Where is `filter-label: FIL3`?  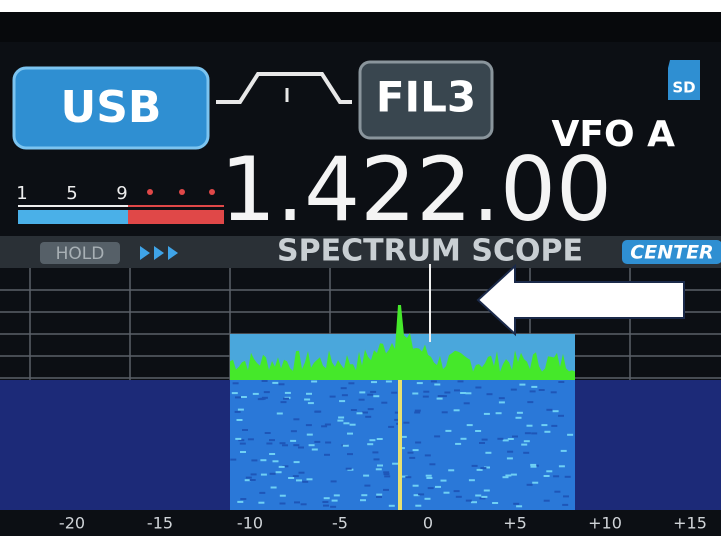
filter-label: FIL3 is located at coordinates (426, 97).